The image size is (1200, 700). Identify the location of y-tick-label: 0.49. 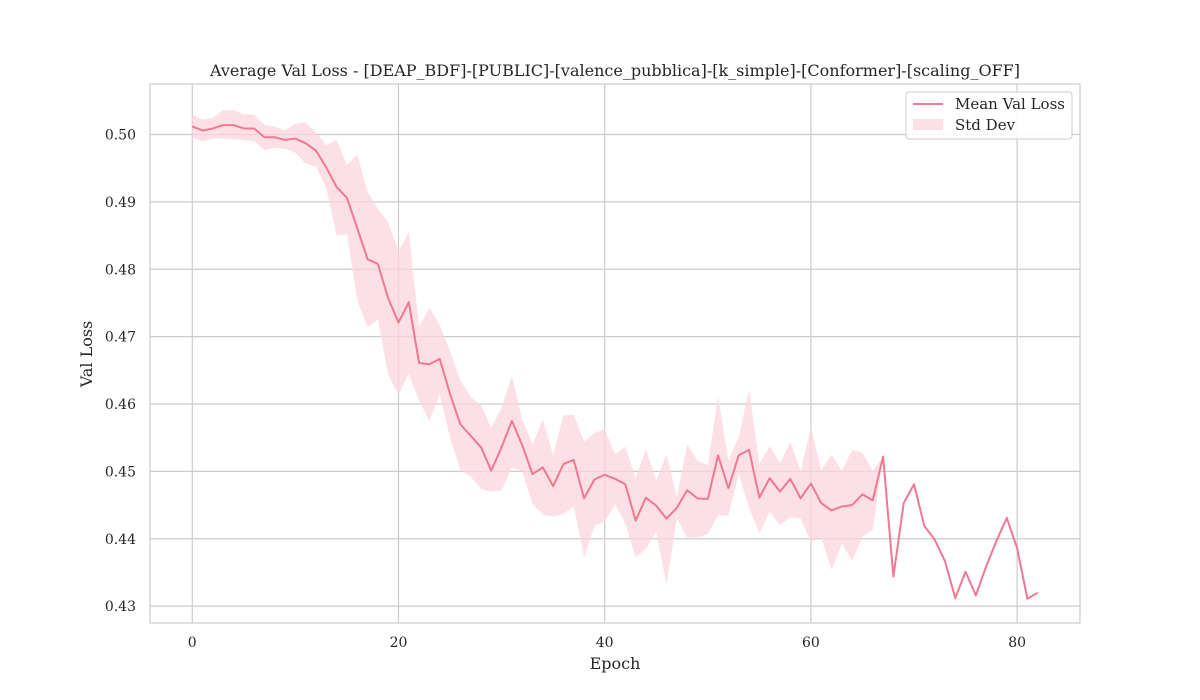
(120, 203).